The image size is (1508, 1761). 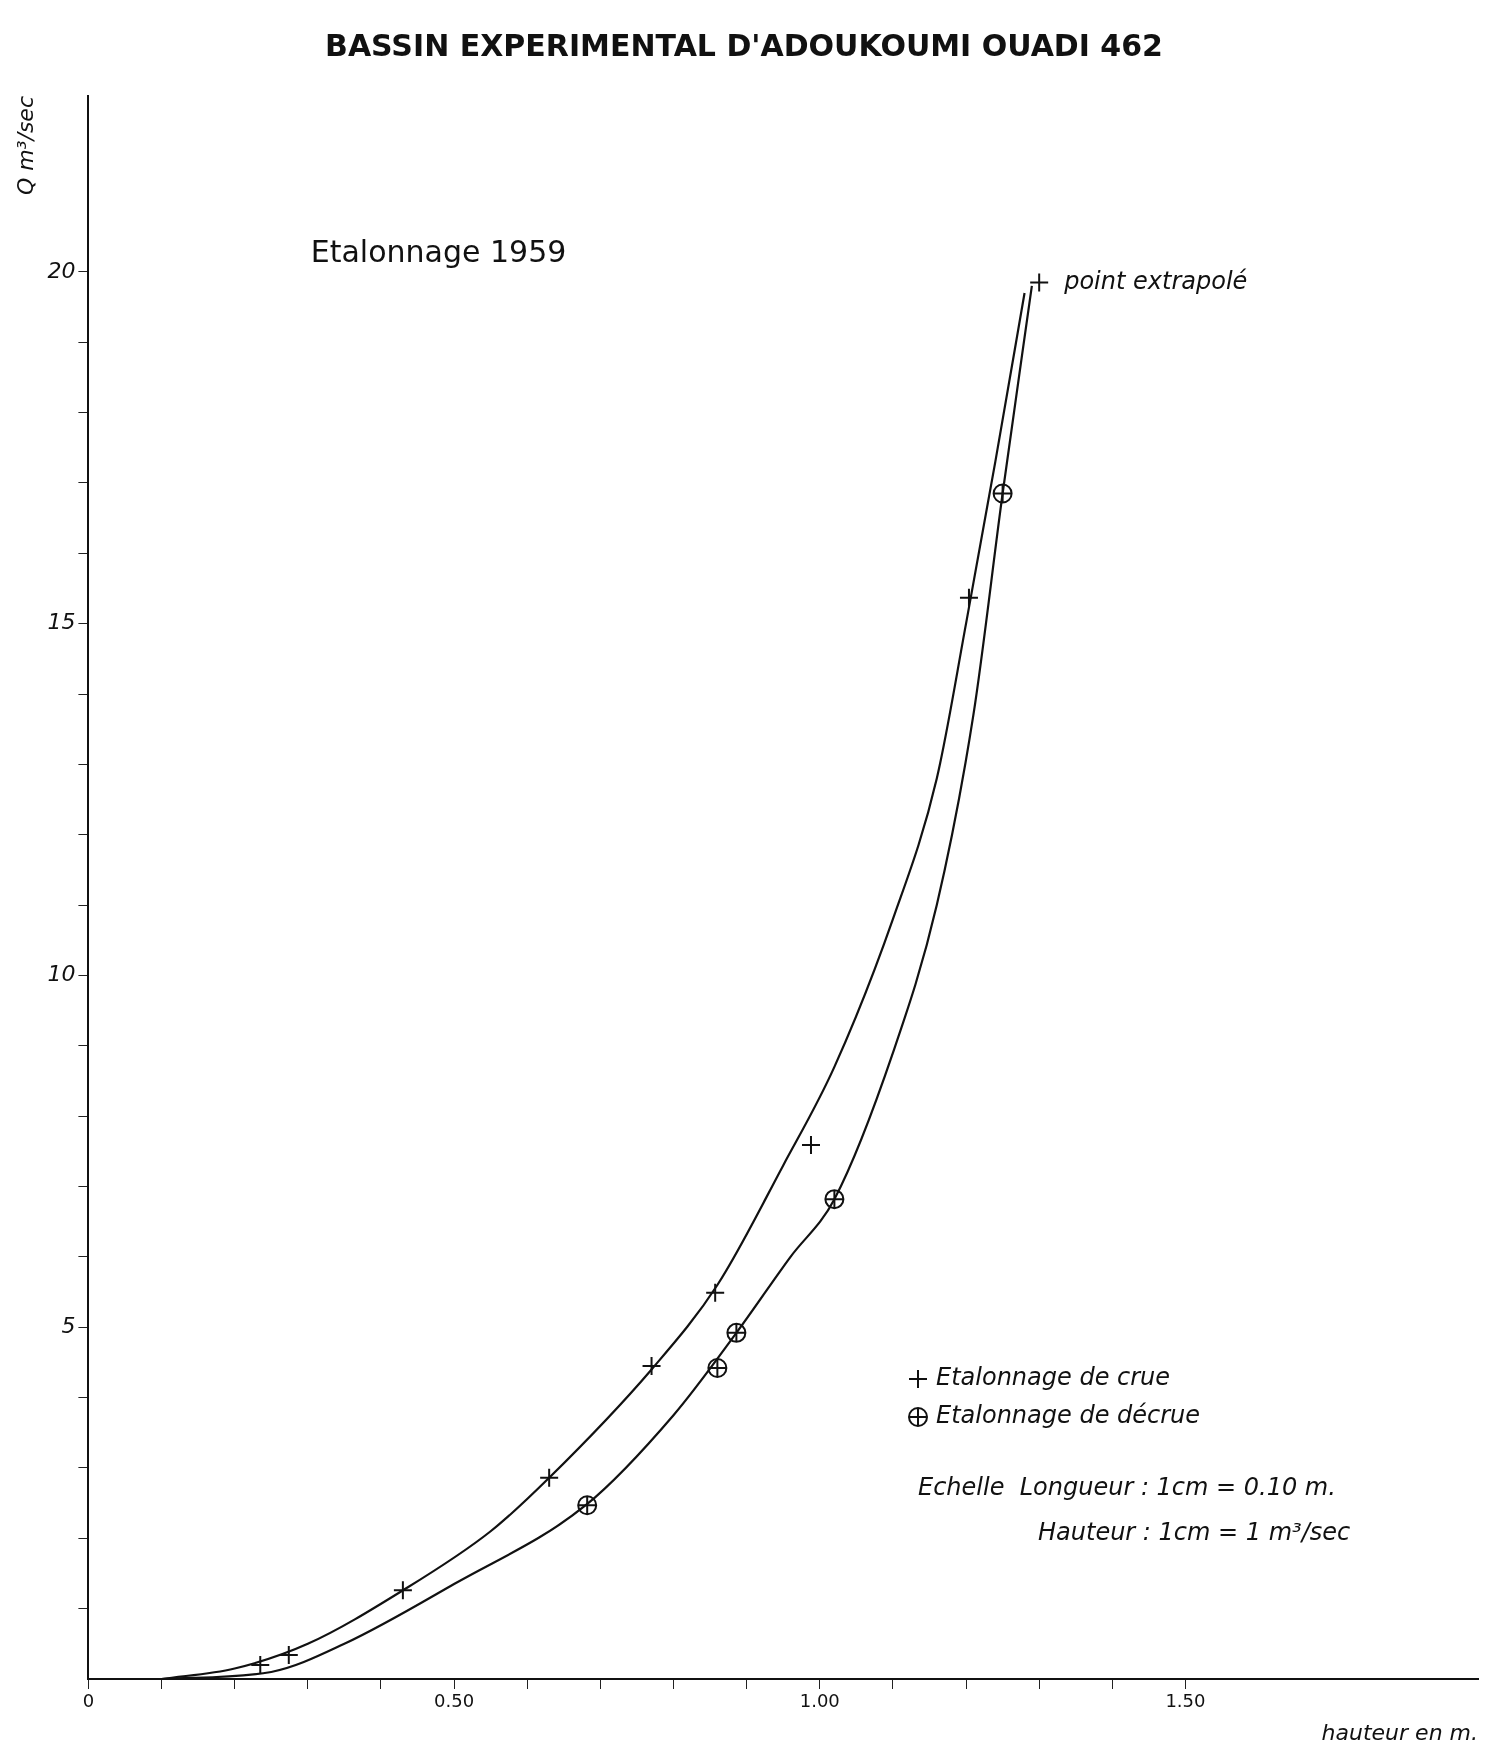 What do you see at coordinates (819, 1701) in the screenshot?
I see `x-tick-label: 1.00` at bounding box center [819, 1701].